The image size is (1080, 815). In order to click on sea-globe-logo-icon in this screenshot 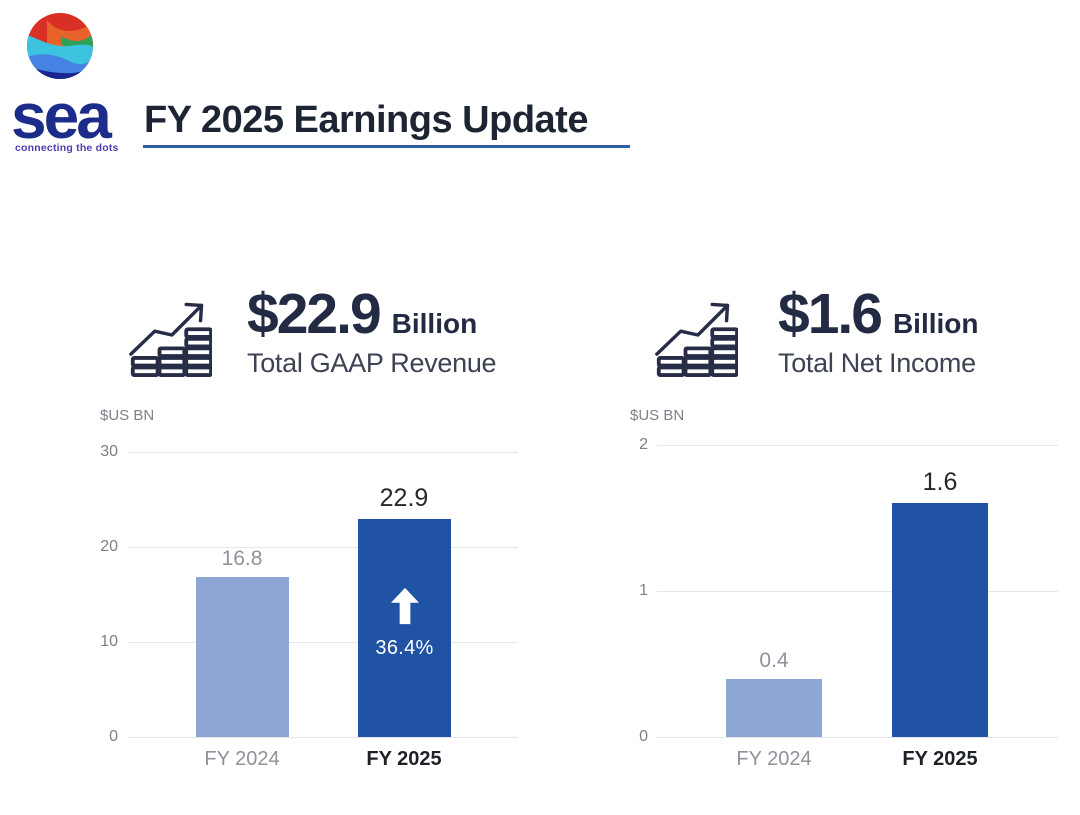, I will do `click(60, 46)`.